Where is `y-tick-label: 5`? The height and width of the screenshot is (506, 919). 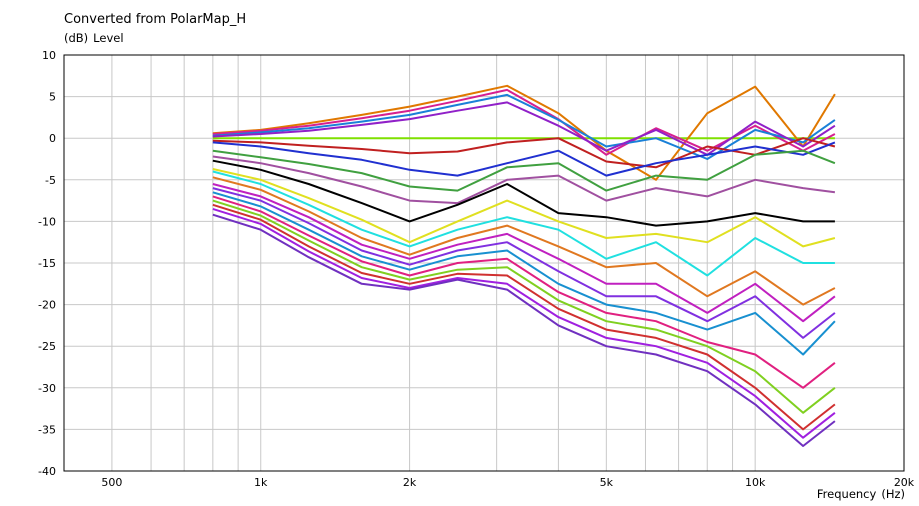 y-tick-label: 5 is located at coordinates (52, 97).